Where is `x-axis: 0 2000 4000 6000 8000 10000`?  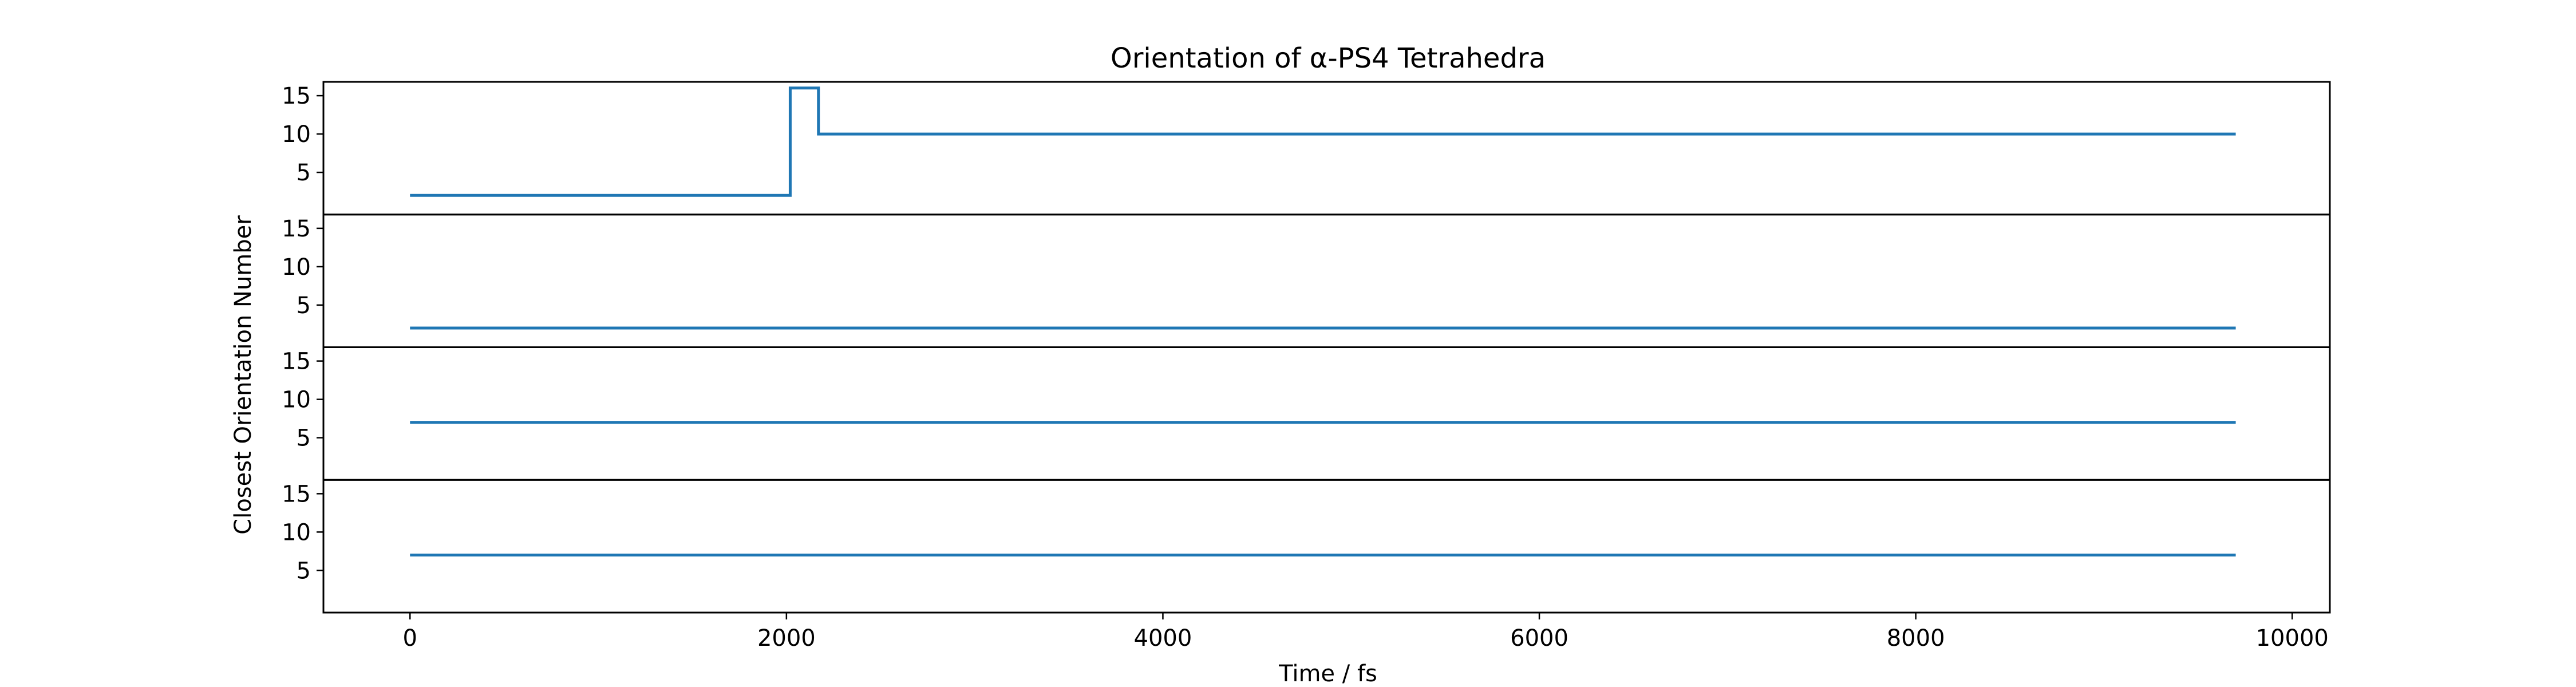 x-axis: 0 2000 4000 6000 8000 10000 is located at coordinates (1366, 632).